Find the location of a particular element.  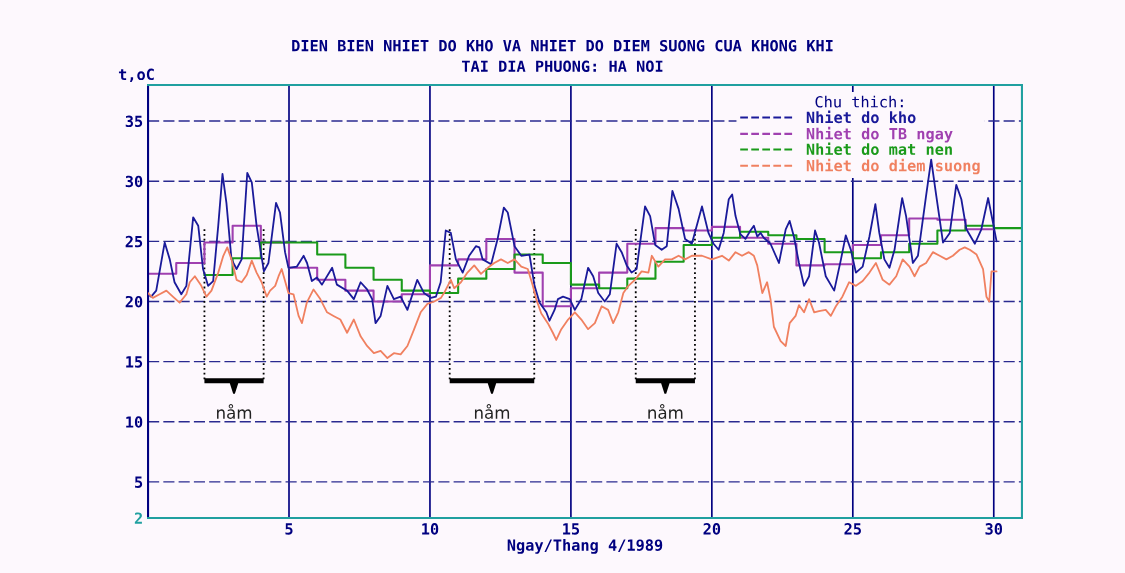

y-tick-label: 15 is located at coordinates (134, 362).